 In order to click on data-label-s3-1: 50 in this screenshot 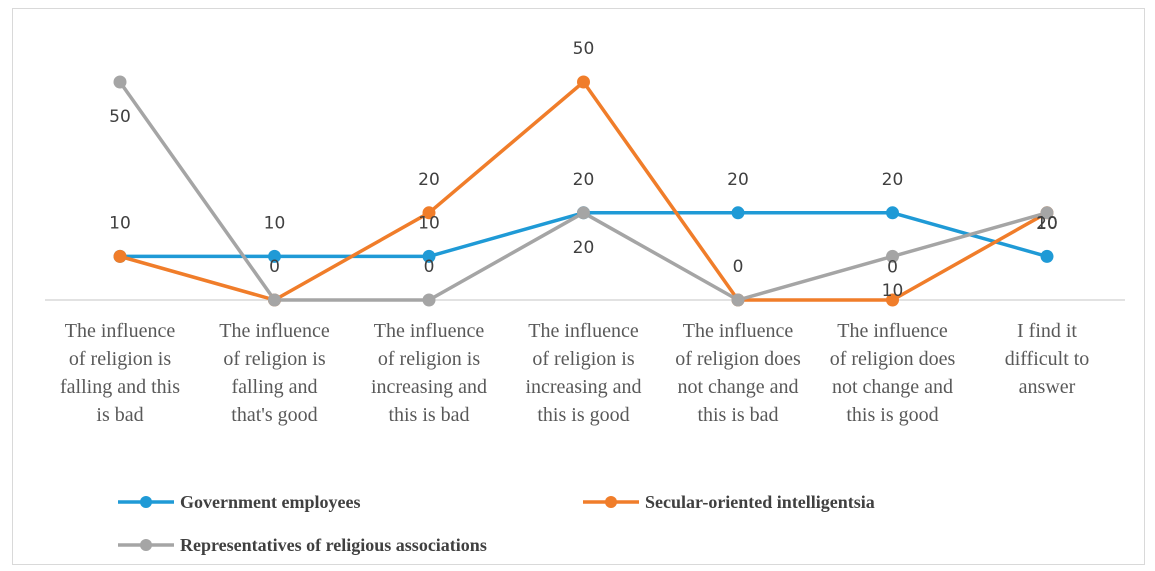, I will do `click(120, 117)`.